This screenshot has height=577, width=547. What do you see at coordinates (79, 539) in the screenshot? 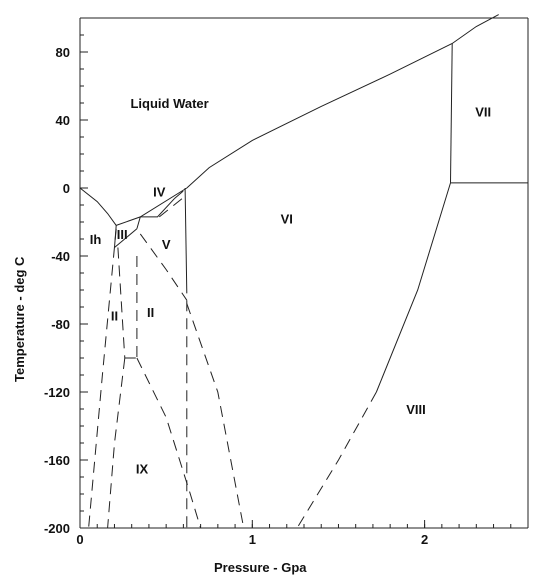
I see `x-tick-label: 0` at bounding box center [79, 539].